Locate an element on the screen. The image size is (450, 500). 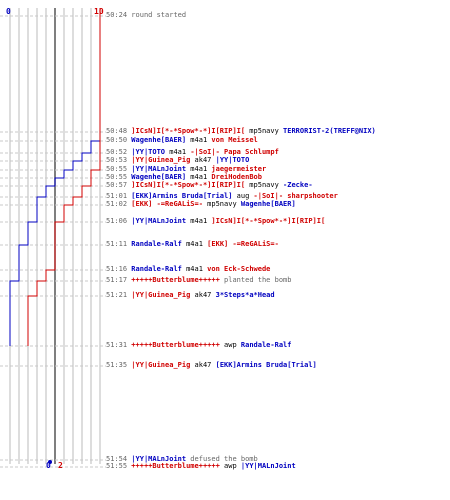
event-time: 51:06 is located at coordinates (119, 221).